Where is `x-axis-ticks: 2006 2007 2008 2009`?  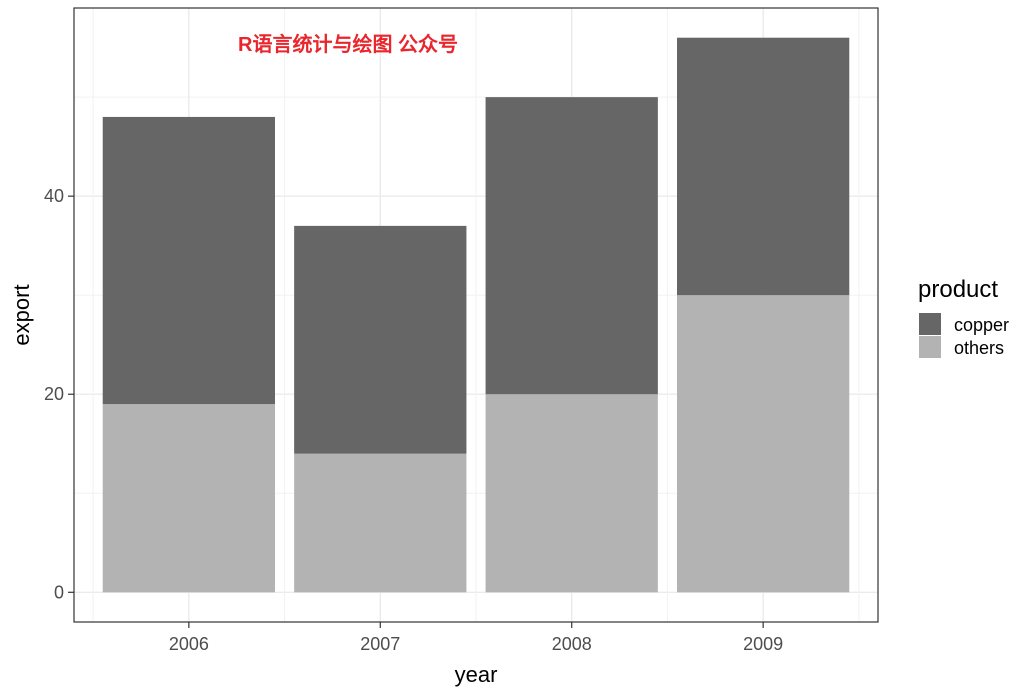
x-axis-ticks: 2006 2007 2008 2009 is located at coordinates (476, 638).